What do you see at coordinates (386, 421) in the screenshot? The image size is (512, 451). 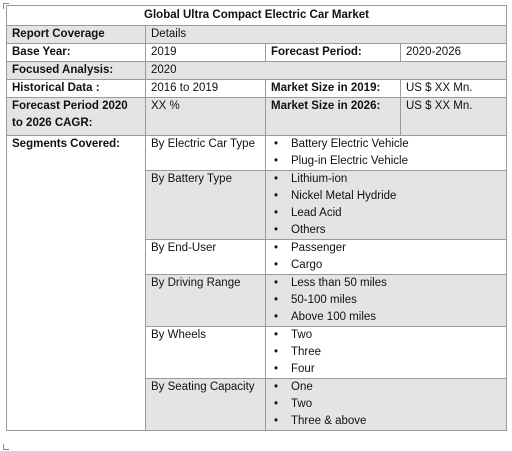 I see `list-item: • Three & above` at bounding box center [386, 421].